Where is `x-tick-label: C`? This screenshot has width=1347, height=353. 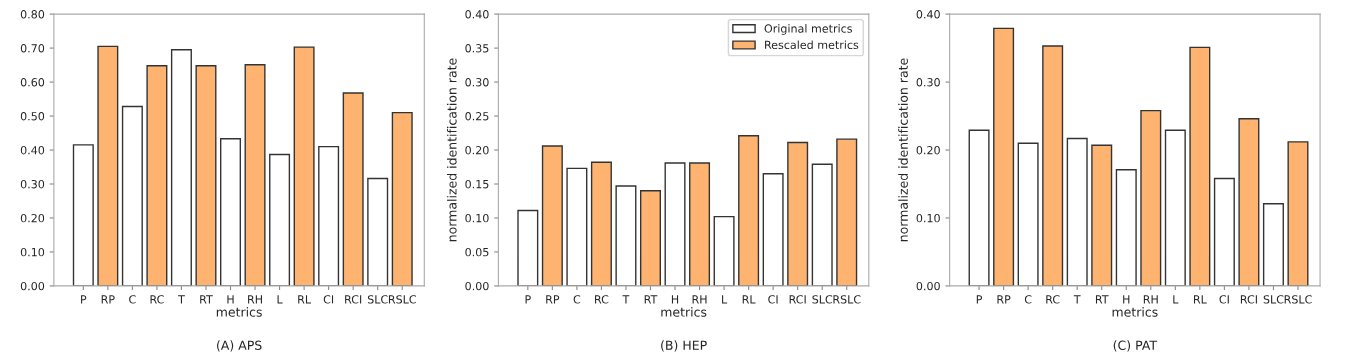 x-tick-label: C is located at coordinates (132, 299).